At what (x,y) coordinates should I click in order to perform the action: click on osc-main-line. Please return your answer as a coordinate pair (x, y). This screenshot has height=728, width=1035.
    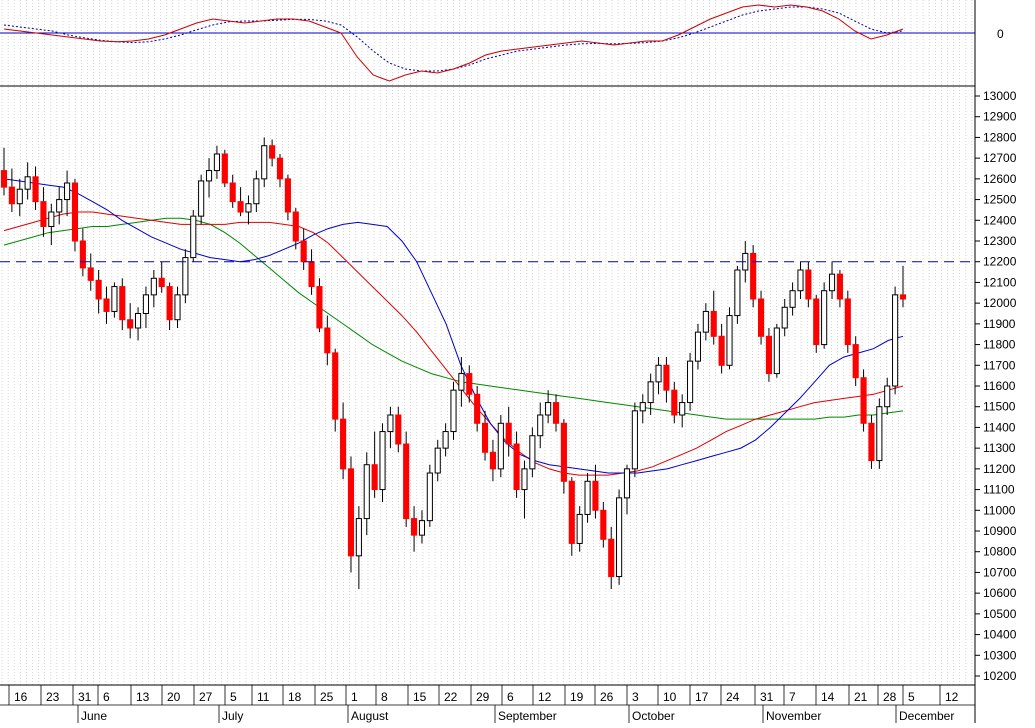
    Looking at the image, I should click on (453, 43).